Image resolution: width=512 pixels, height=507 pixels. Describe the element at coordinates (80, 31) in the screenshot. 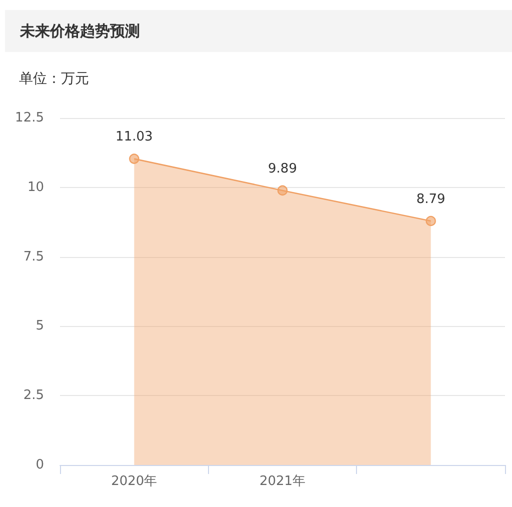

I see `chart-title: 未来价格趋势预测` at that location.